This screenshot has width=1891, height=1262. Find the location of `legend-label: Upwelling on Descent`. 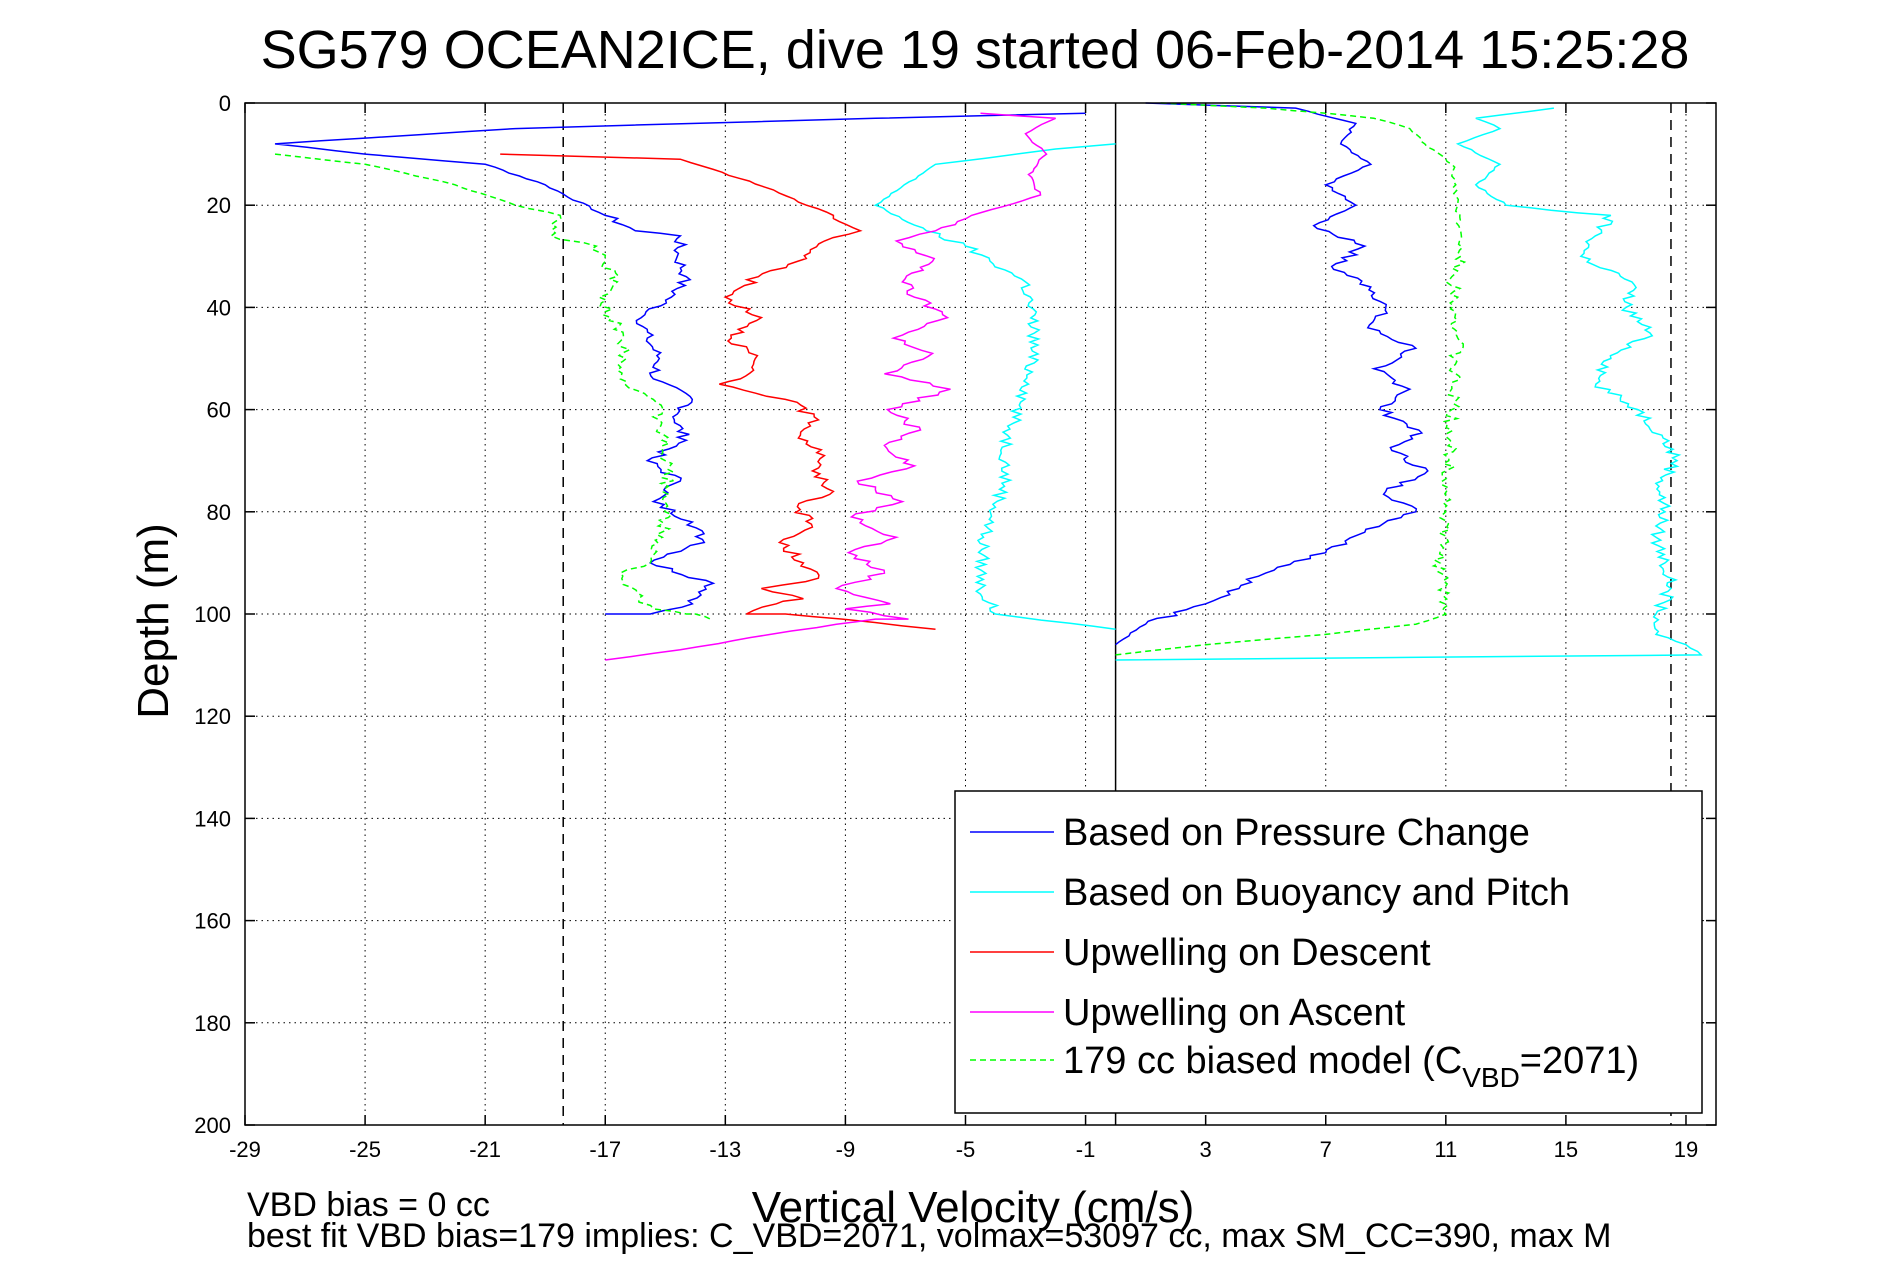

legend-label: Upwelling on Descent is located at coordinates (1247, 953).